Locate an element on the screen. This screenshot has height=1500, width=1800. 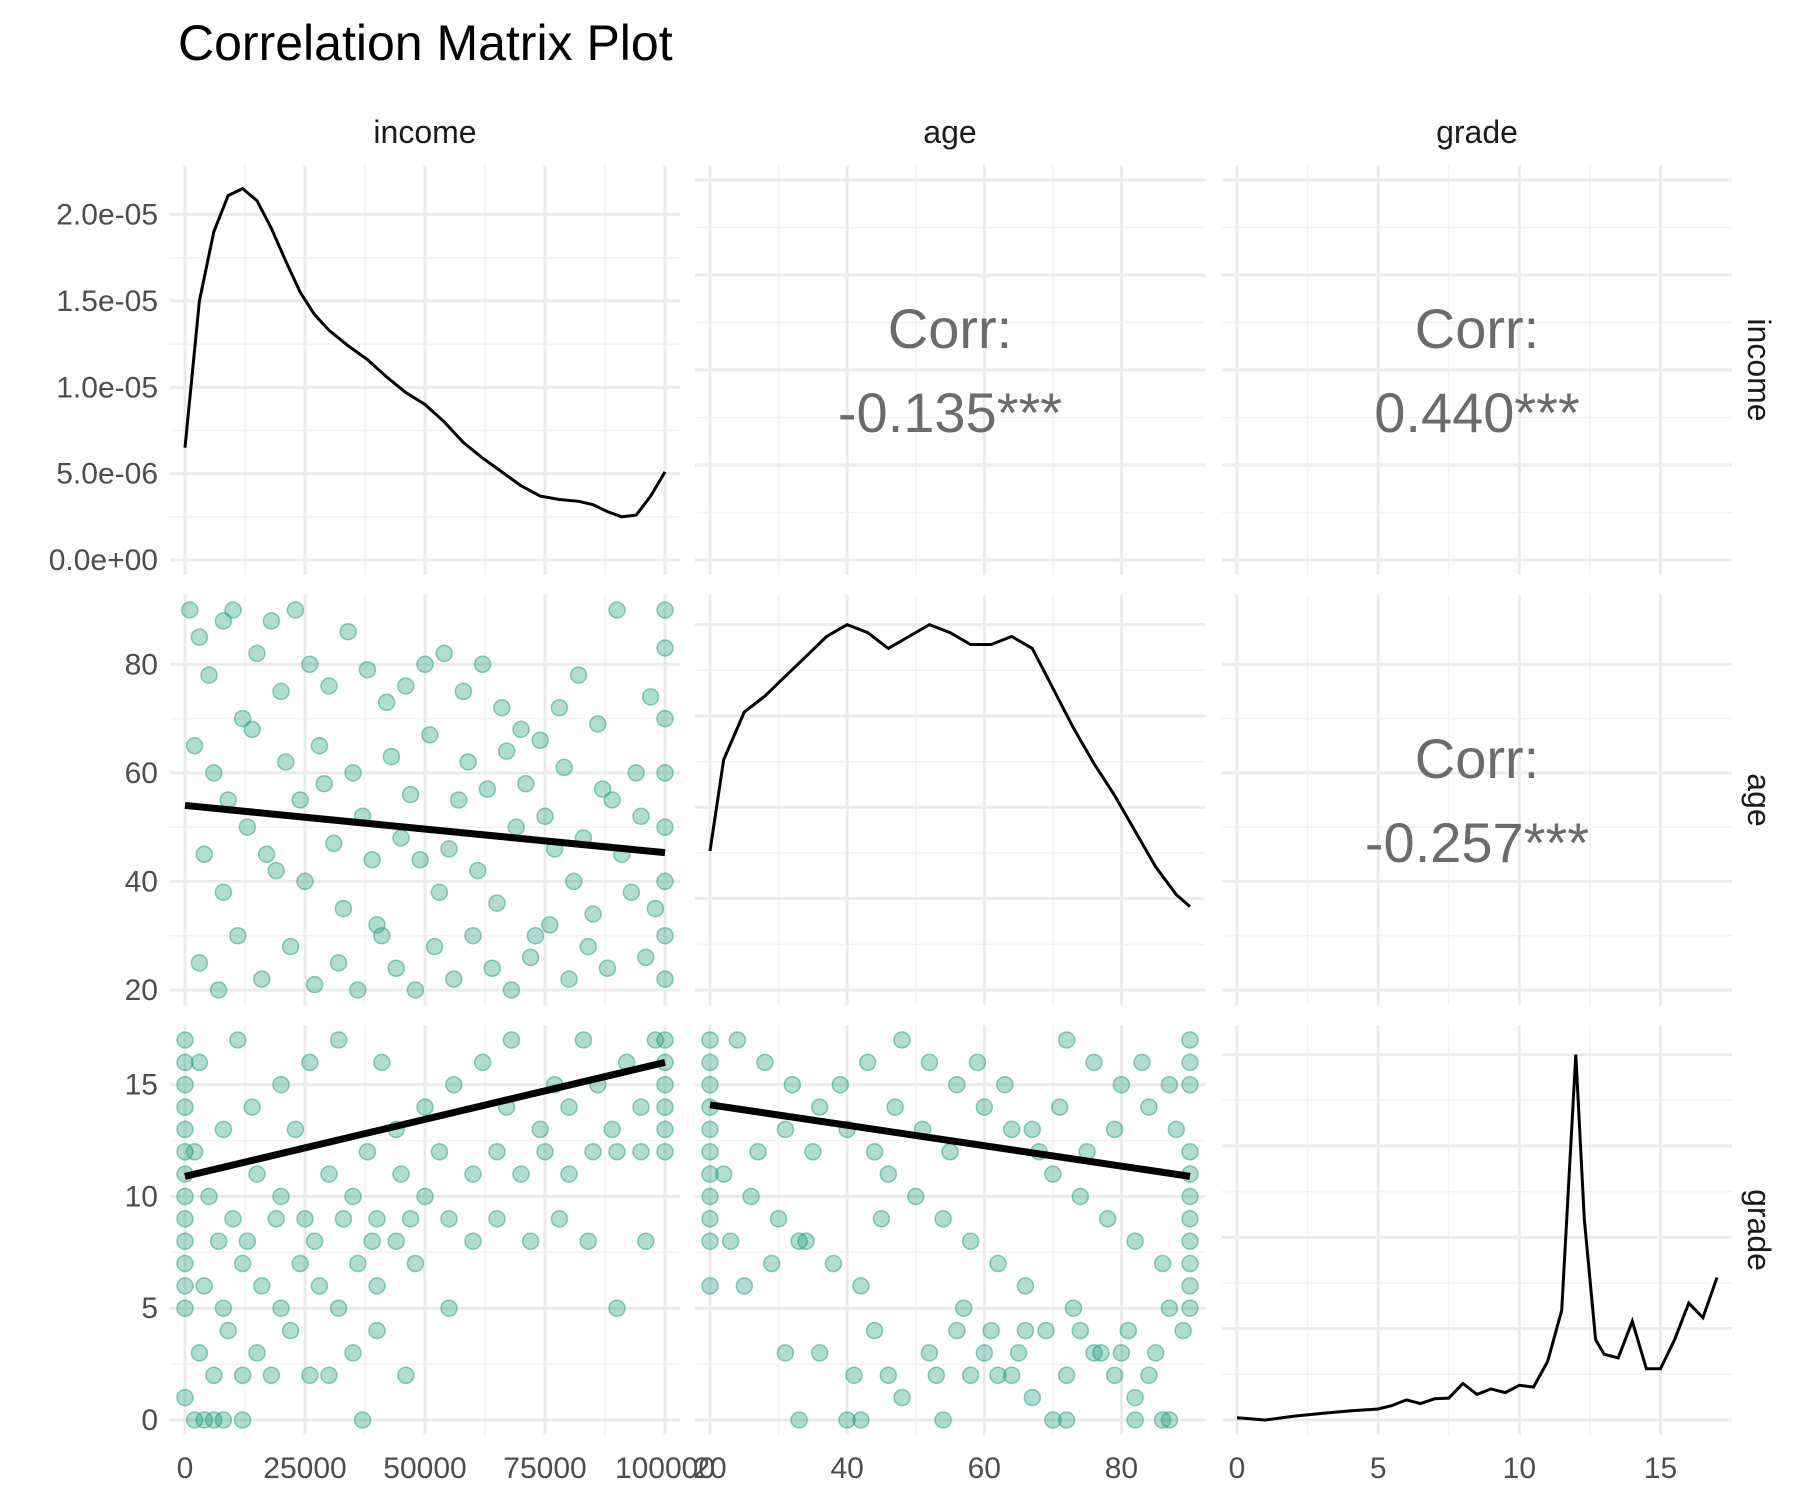
y-tick-label: 0.0e+00 is located at coordinates (103, 560).